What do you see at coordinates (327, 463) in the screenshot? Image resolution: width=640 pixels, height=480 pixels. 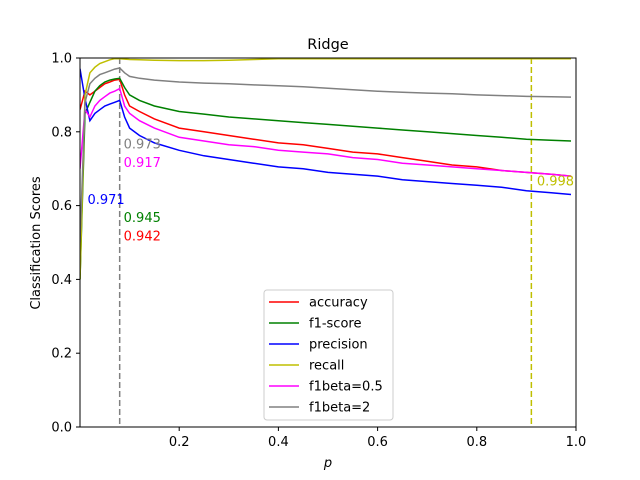 I see `x-axis-label: p` at bounding box center [327, 463].